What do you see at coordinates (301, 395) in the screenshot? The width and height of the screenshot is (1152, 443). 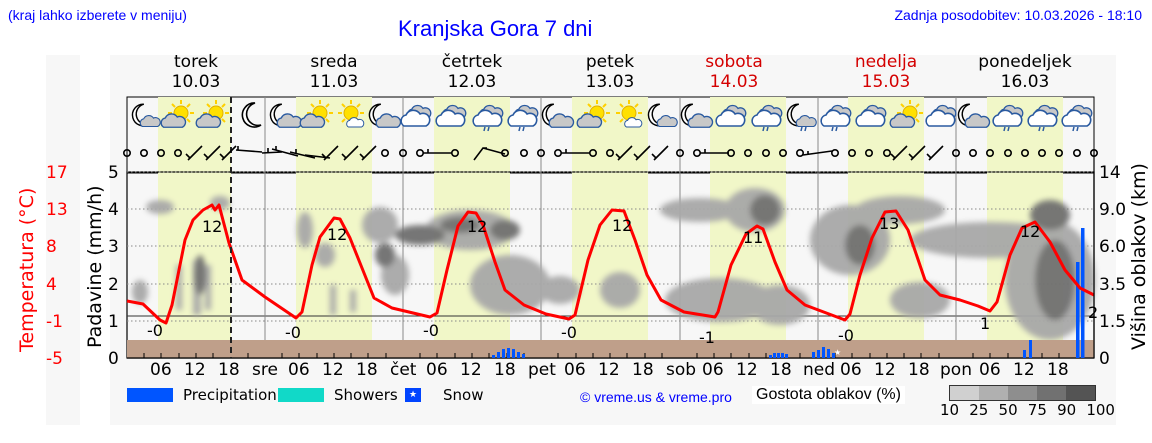 I see `showers-swatch` at bounding box center [301, 395].